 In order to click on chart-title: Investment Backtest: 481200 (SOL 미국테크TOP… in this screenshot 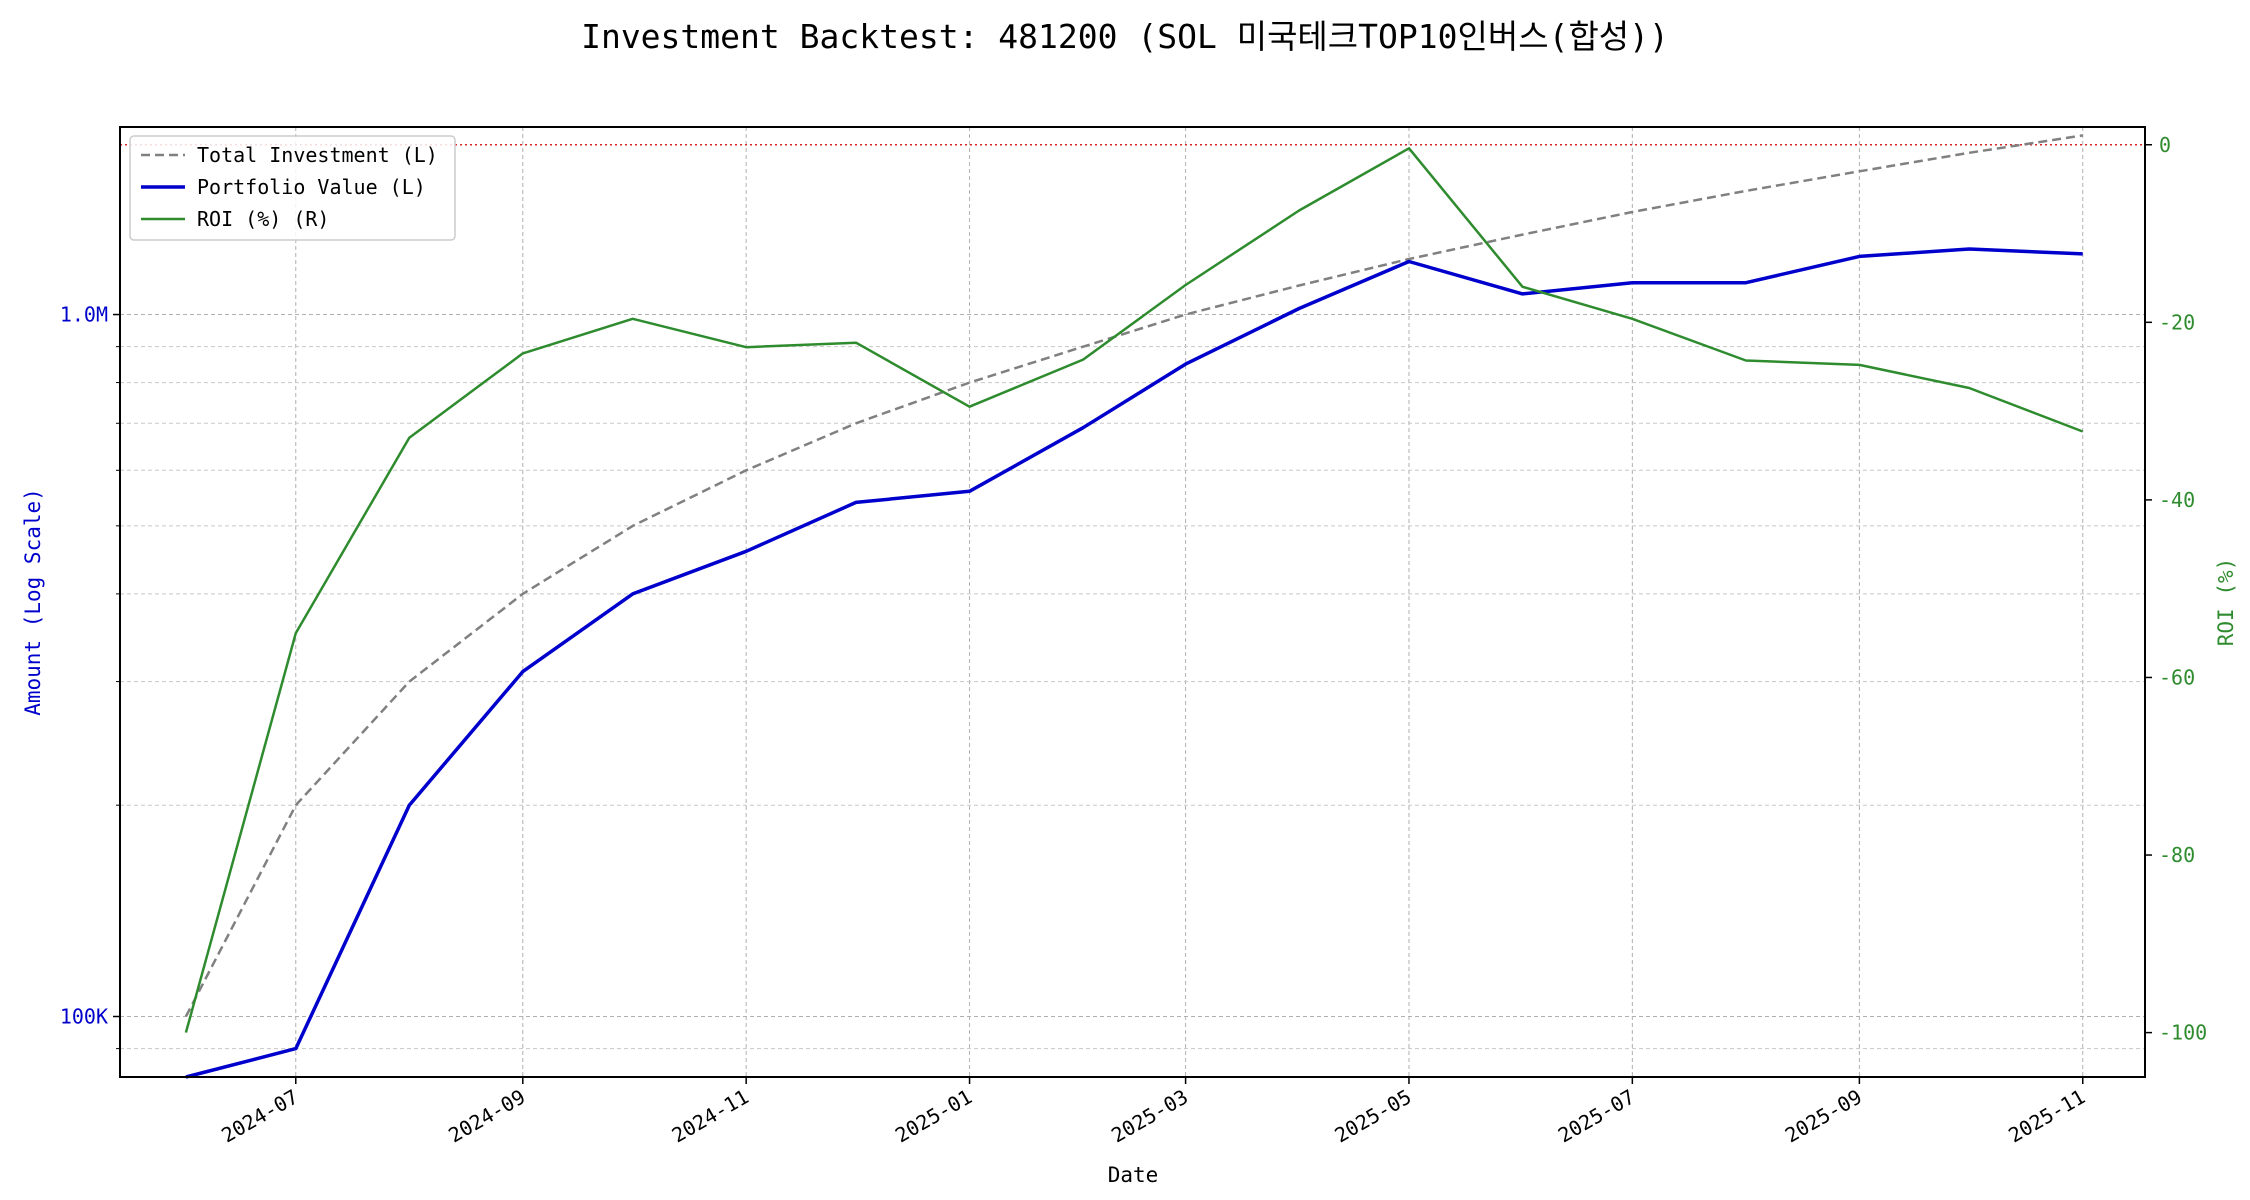, I will do `click(1125, 36)`.